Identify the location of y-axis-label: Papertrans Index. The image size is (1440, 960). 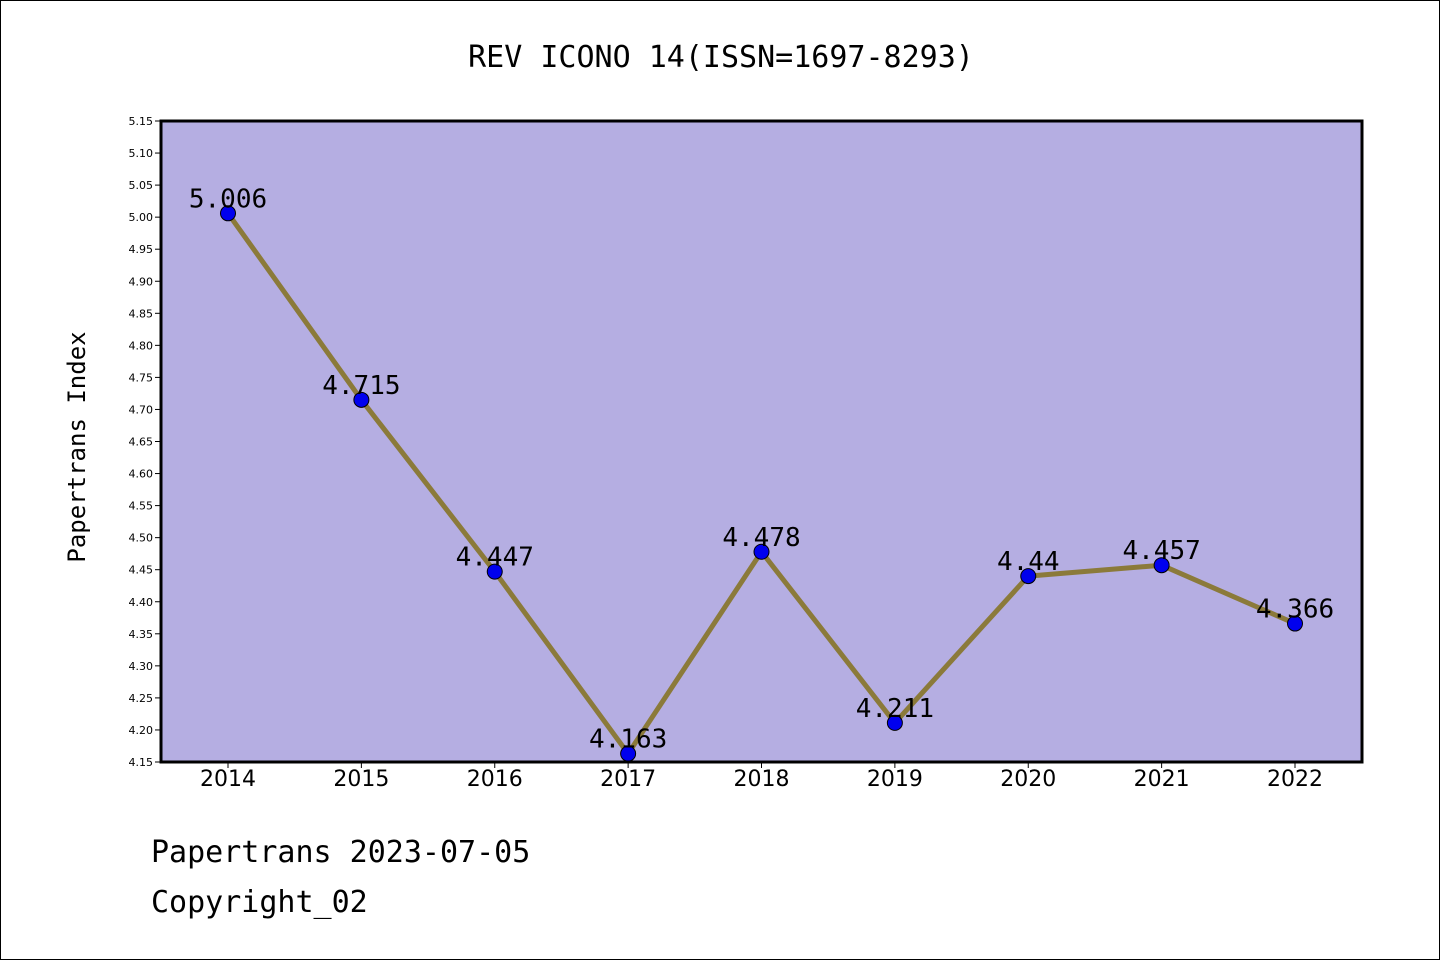
(77, 446).